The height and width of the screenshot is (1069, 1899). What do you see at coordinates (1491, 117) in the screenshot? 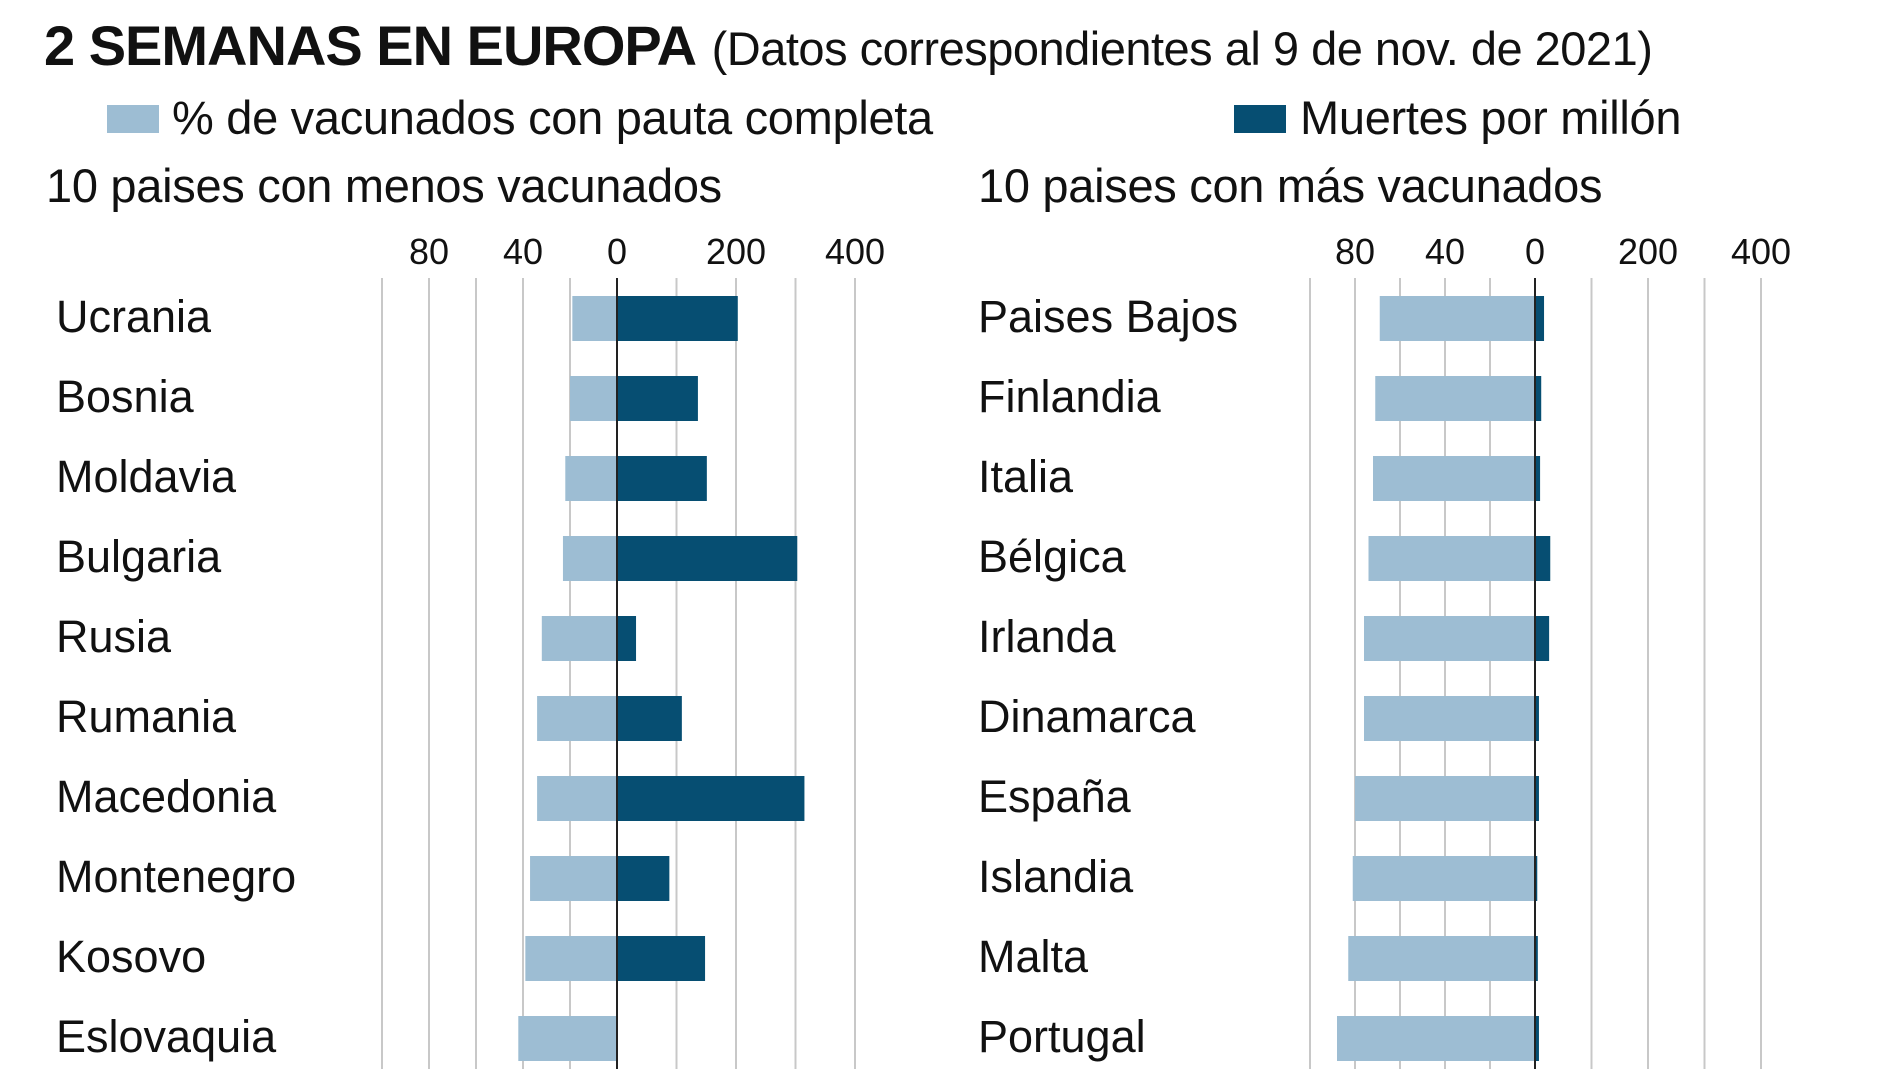
I see `legend-label-deaths: Muertes por millón` at bounding box center [1491, 117].